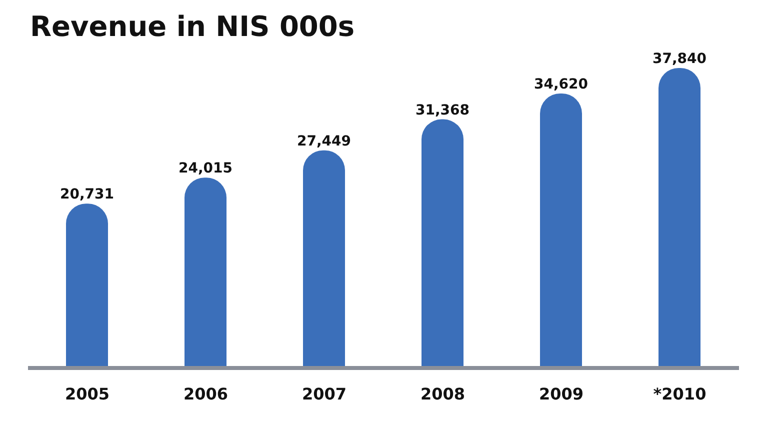 The width and height of the screenshot is (767, 426). I want to click on x-tick-label: 2009, so click(561, 394).